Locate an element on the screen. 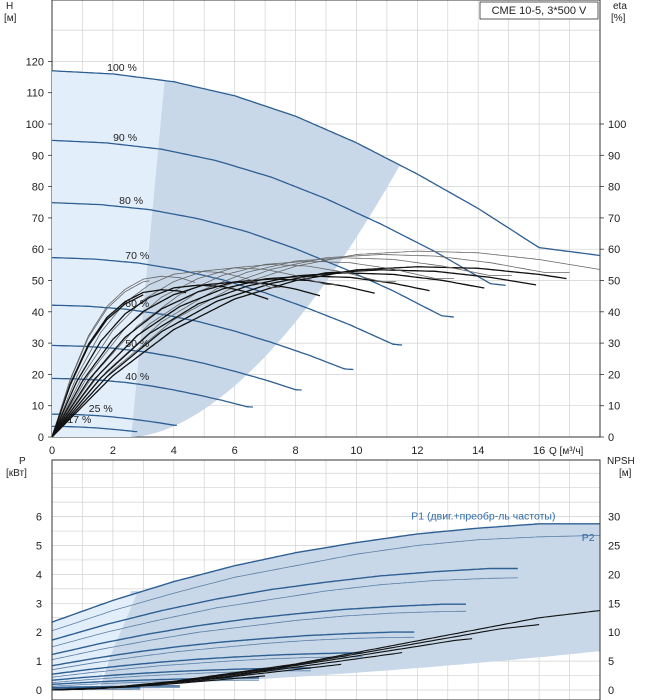 This screenshot has width=658, height=700. npsh-tick-label: 20 is located at coordinates (614, 575).